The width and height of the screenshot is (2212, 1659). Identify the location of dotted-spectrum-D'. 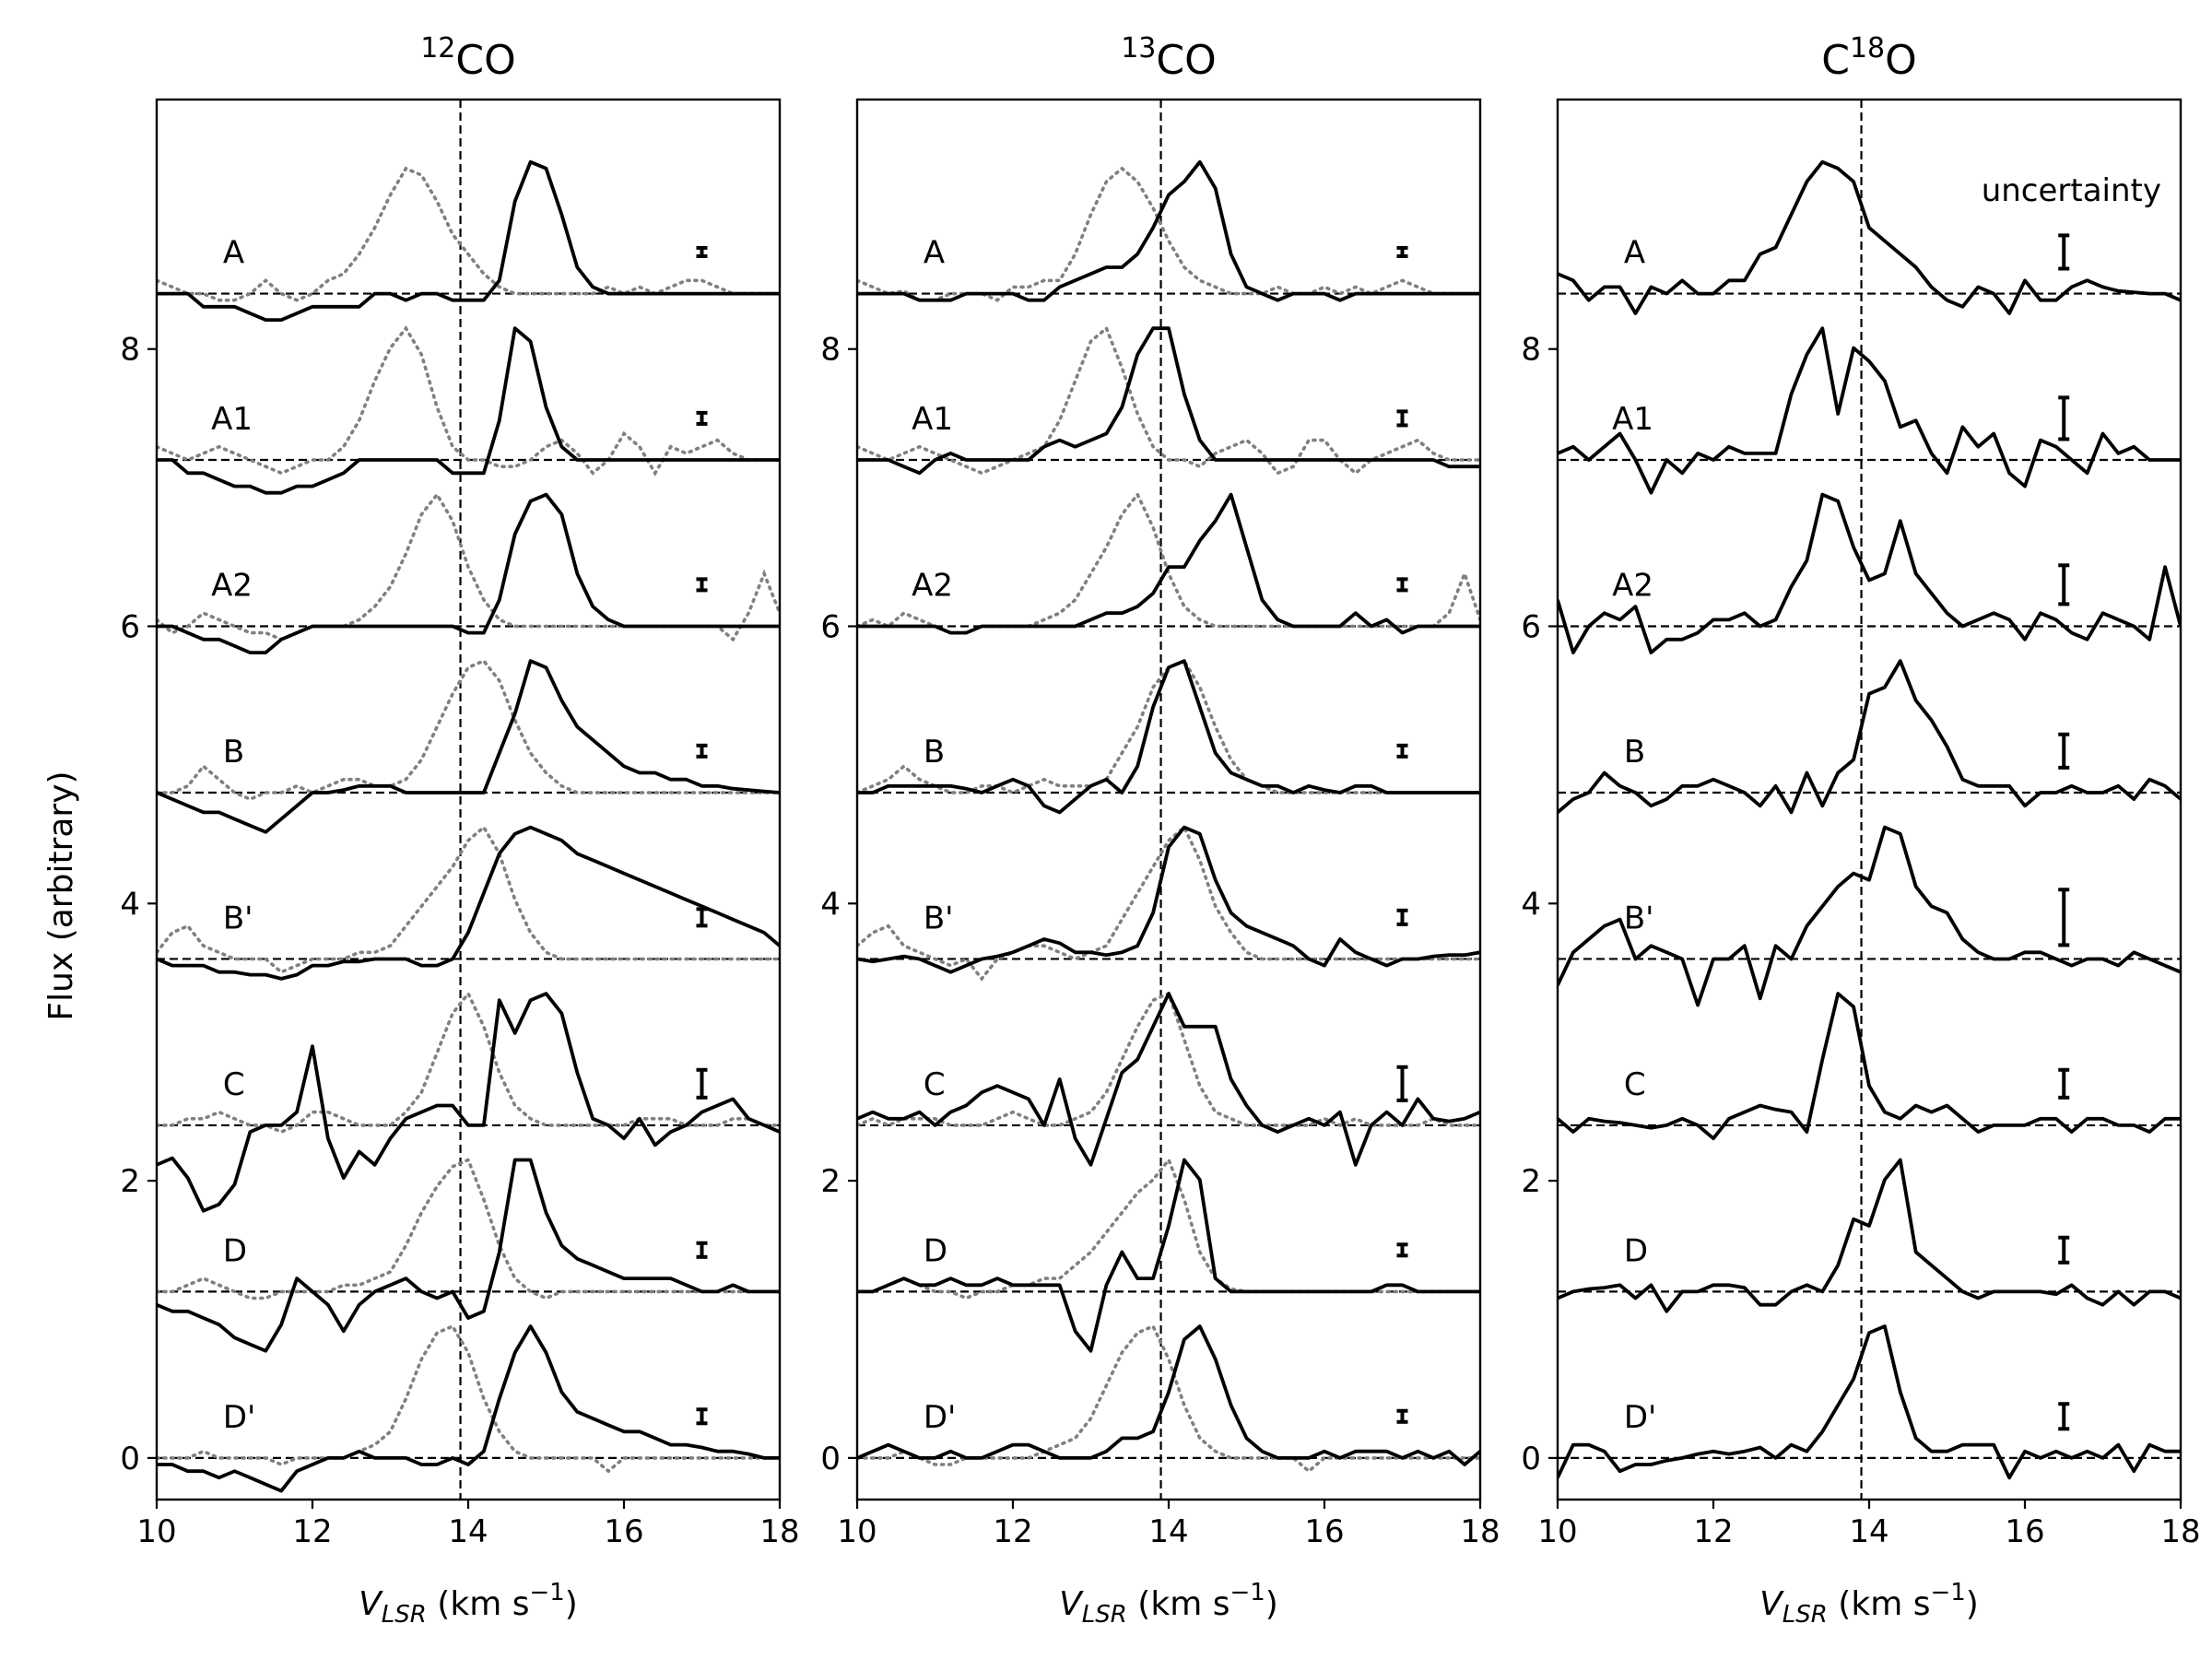
(1168, 1399).